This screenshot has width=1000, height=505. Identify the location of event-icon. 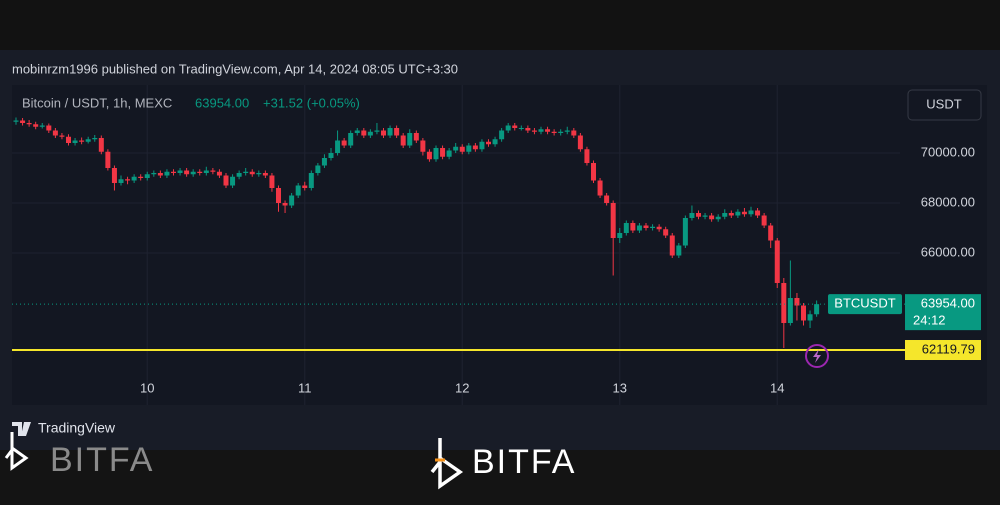
(817, 356).